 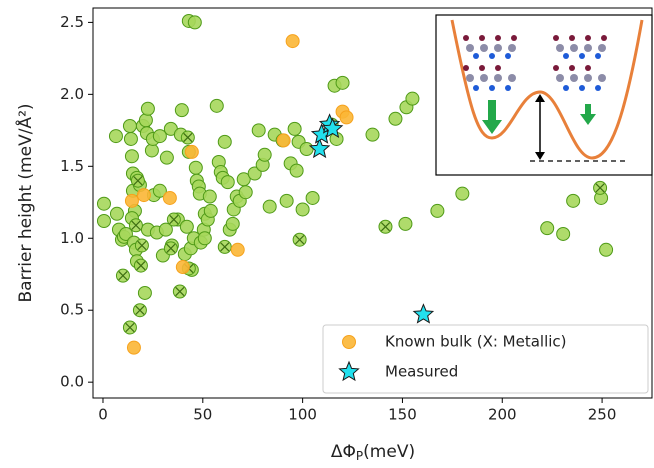 I want to click on barrier-arrow-heads, so click(x=540, y=127).